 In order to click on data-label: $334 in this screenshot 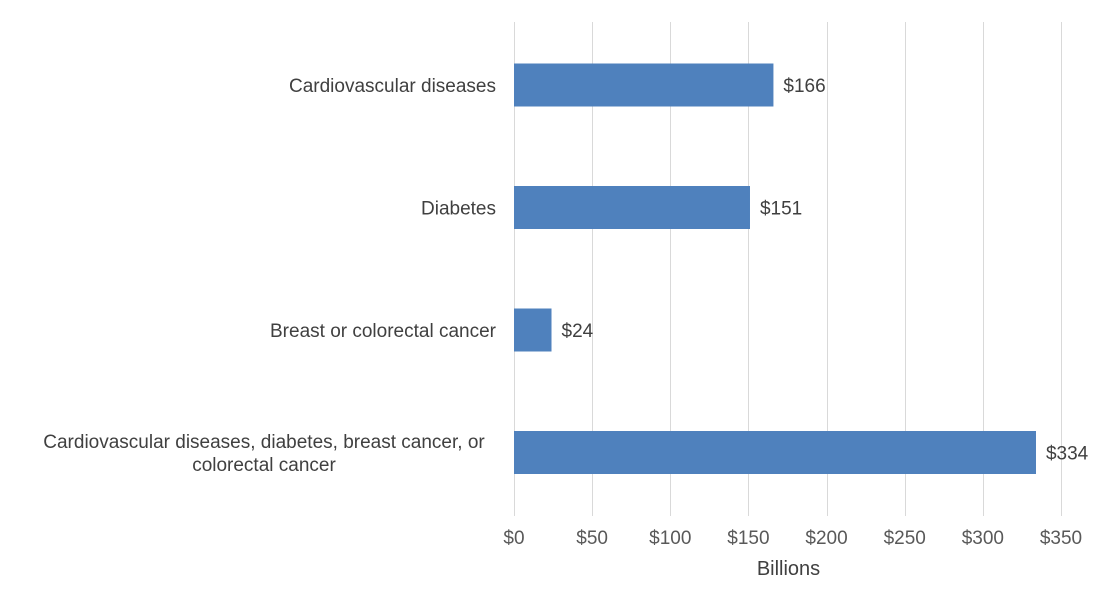, I will do `click(1067, 454)`.